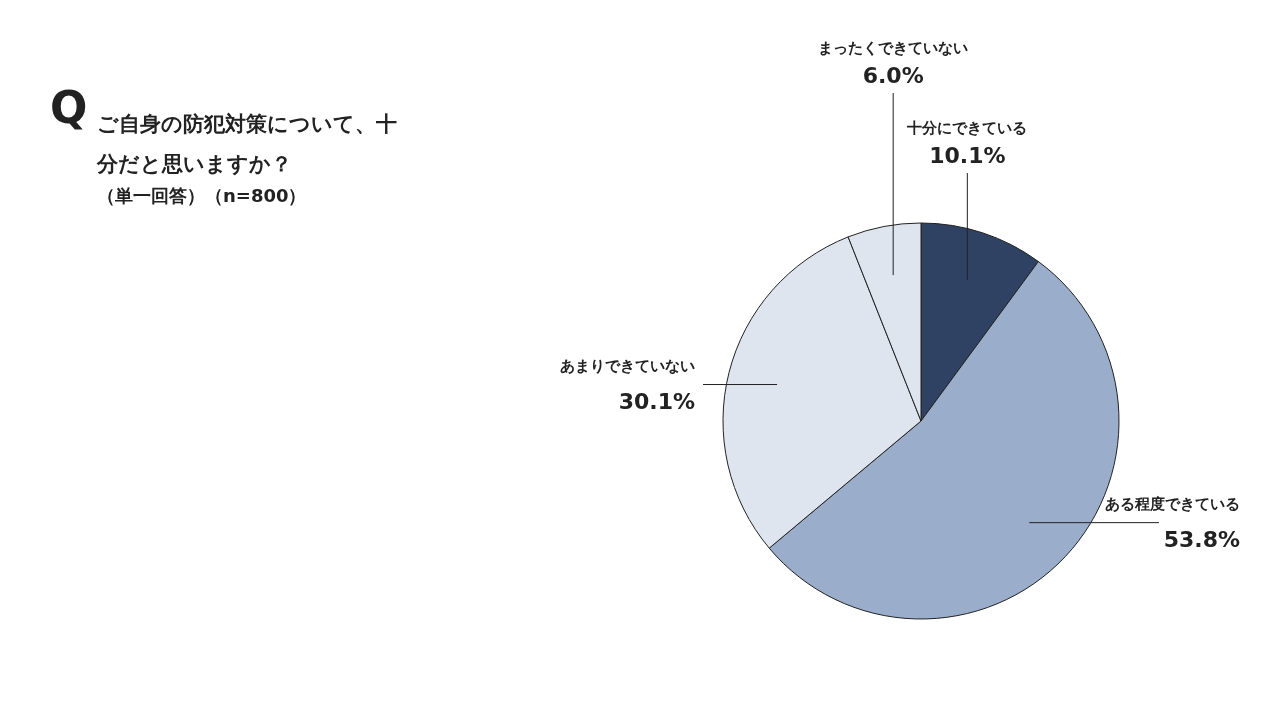  I want to click on slice-label: ある程度できている, so click(1172, 503).